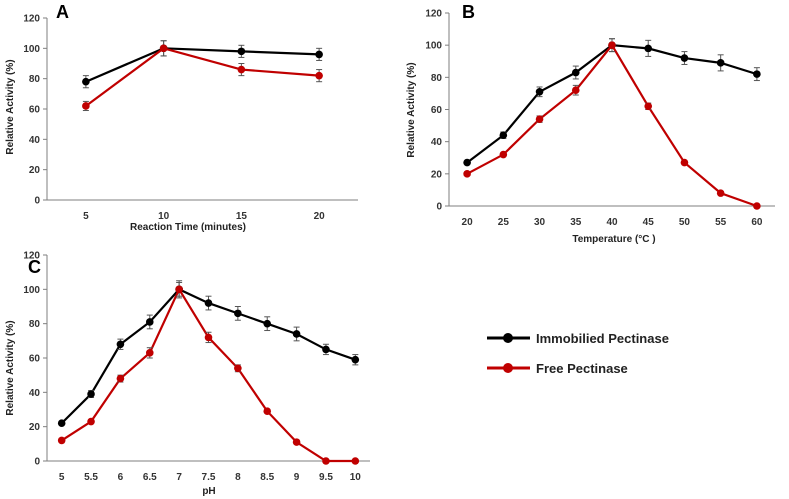  Describe the element at coordinates (188, 227) in the screenshot. I see `x-axis-label: Reaction Time (minutes)` at that location.